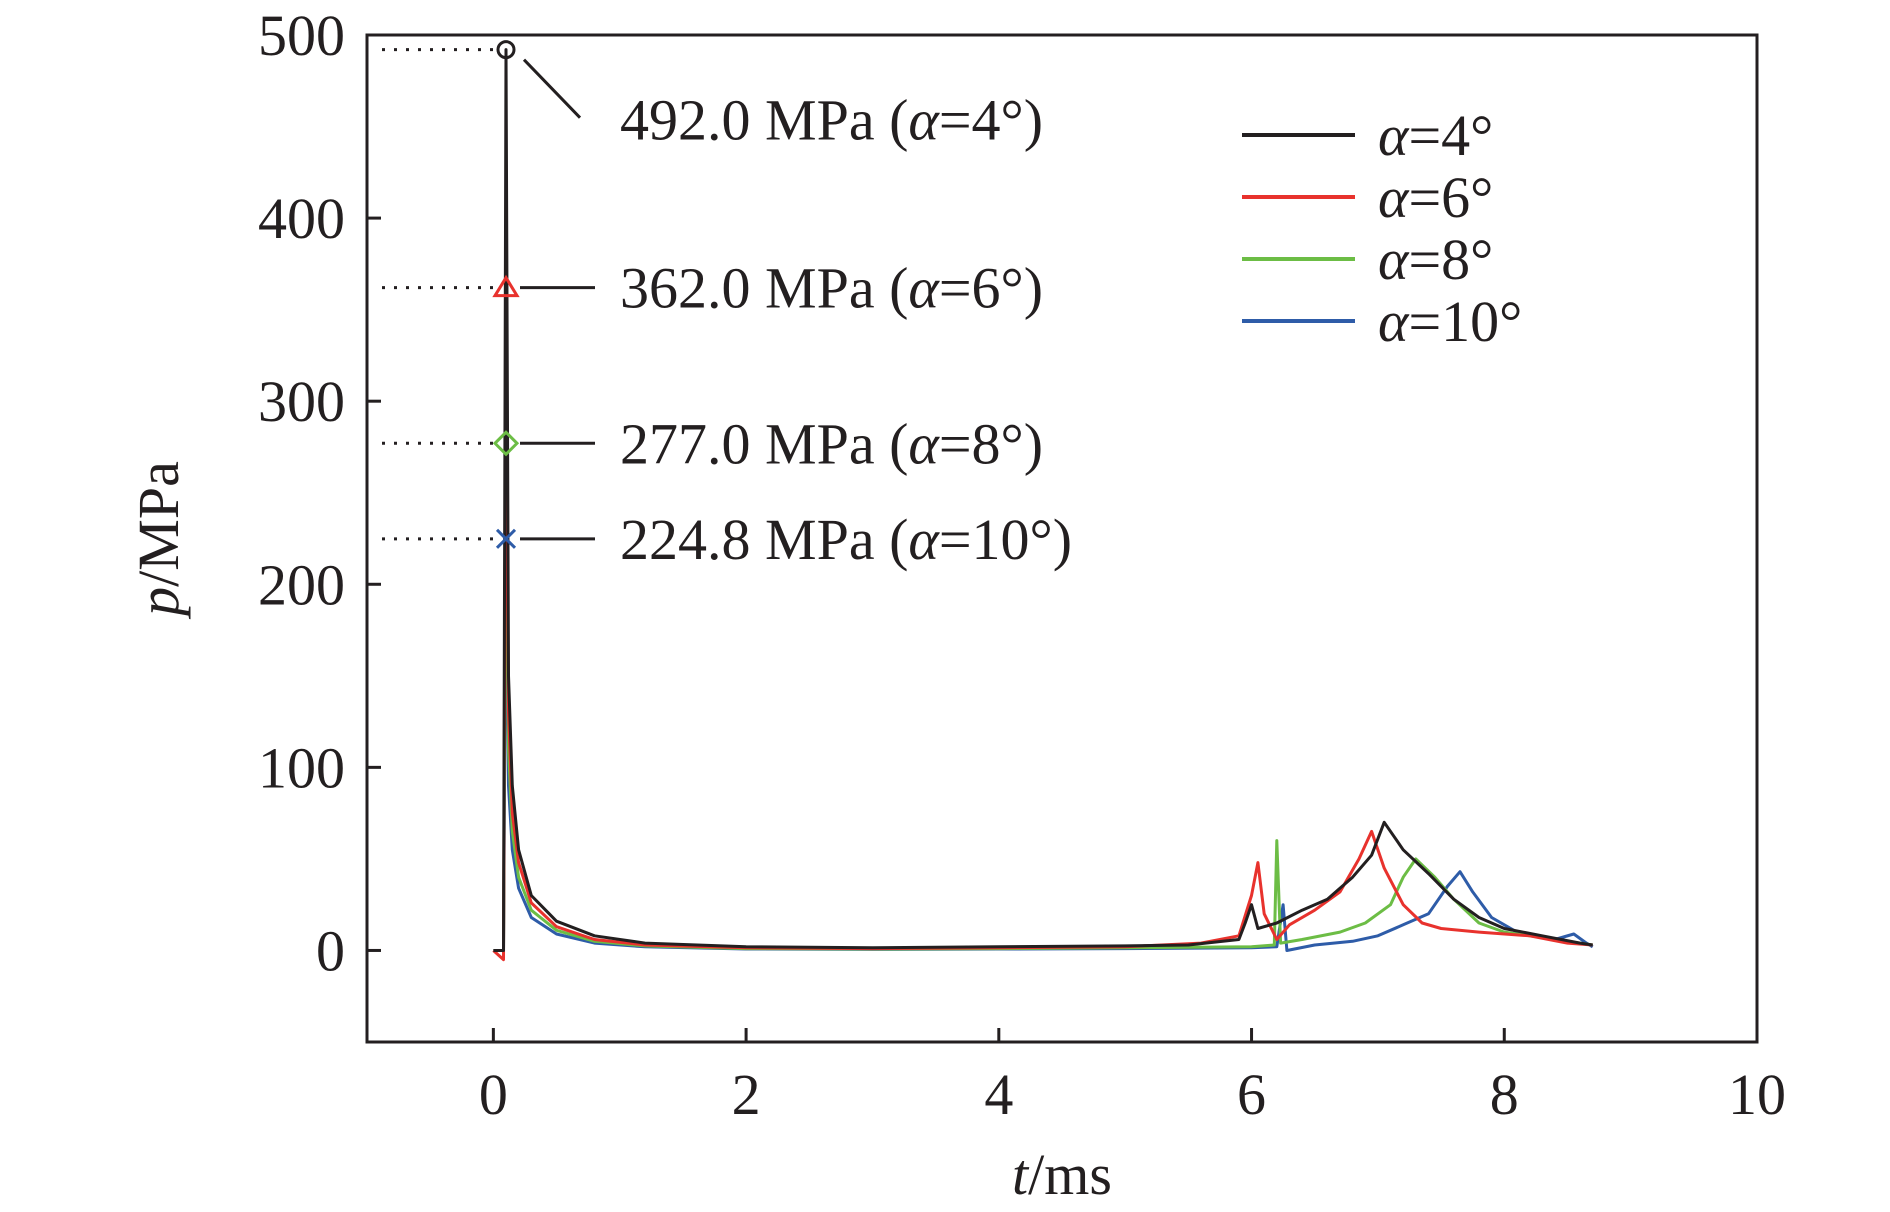 The width and height of the screenshot is (1890, 1212). Describe the element at coordinates (506, 286) in the screenshot. I see `peak-marker-triangle` at that location.